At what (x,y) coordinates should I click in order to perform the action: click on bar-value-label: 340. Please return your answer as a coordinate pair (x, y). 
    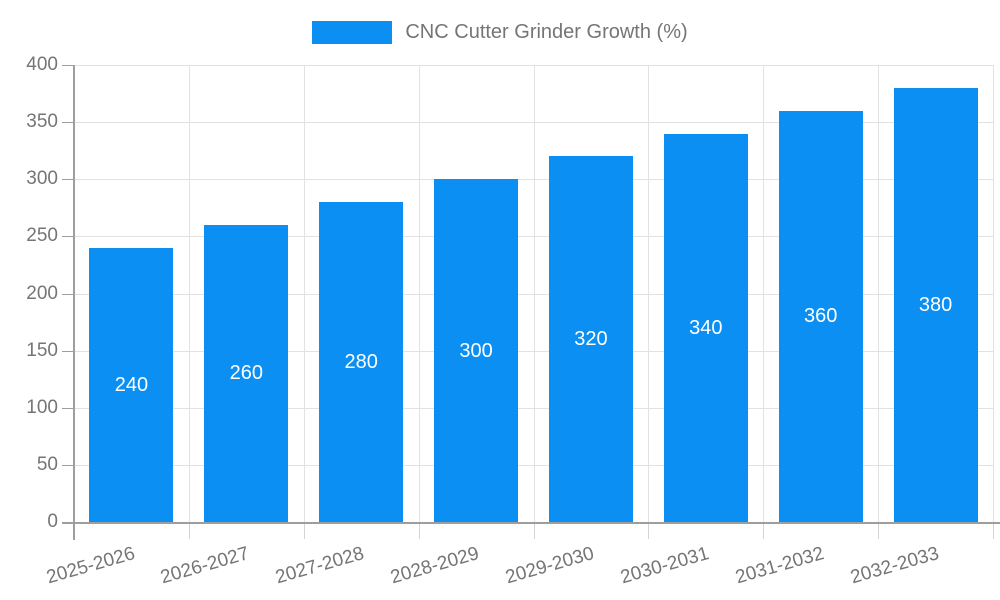
    Looking at the image, I should click on (706, 327).